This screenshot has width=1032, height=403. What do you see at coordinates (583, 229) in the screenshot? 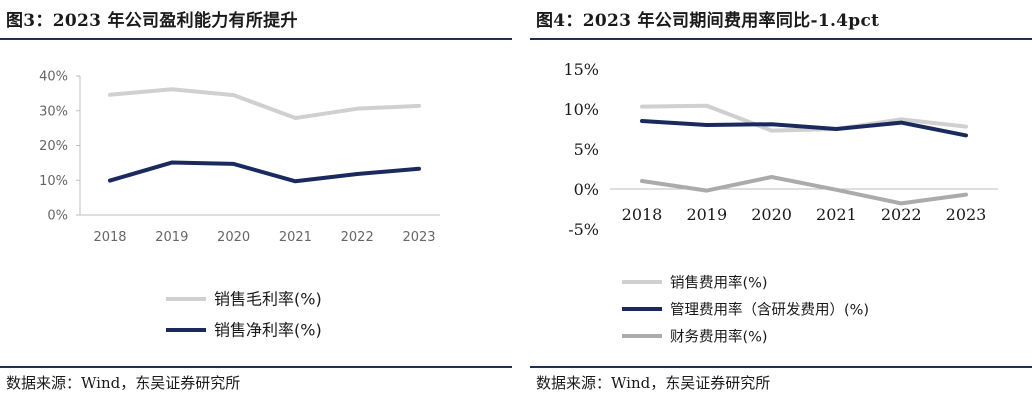
I see `y-tick-label: -5%` at bounding box center [583, 229].